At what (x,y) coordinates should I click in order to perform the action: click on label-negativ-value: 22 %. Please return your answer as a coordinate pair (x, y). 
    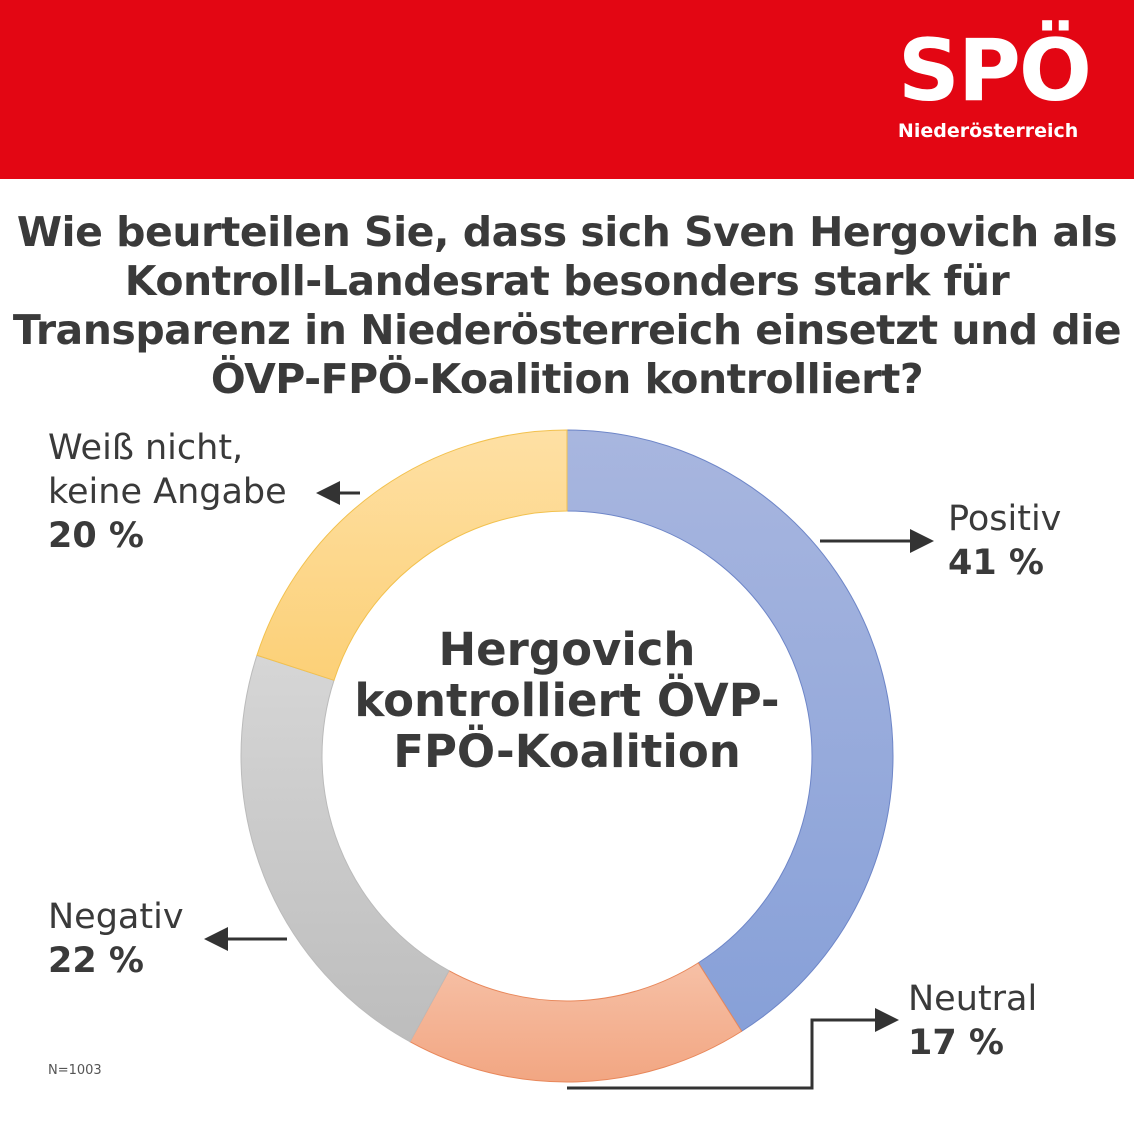
    Looking at the image, I should click on (96, 961).